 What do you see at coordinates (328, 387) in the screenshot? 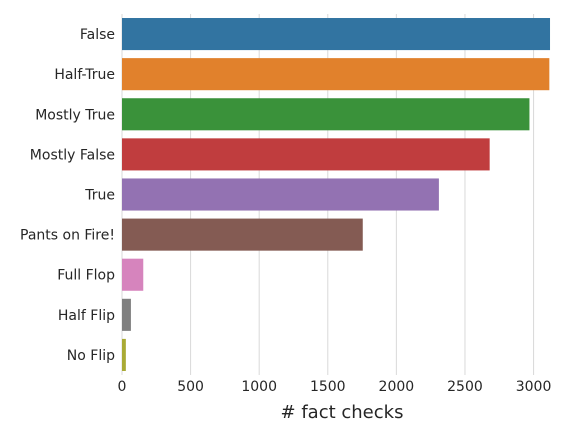
I see `x-tick-label: 1500` at bounding box center [328, 387].